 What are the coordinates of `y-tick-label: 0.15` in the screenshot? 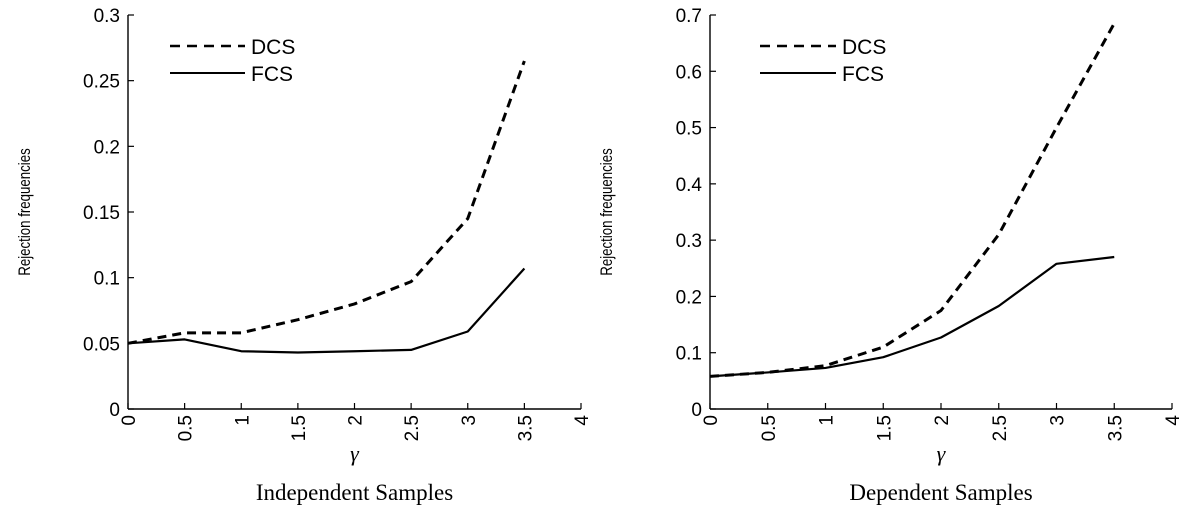 It's located at (101, 213).